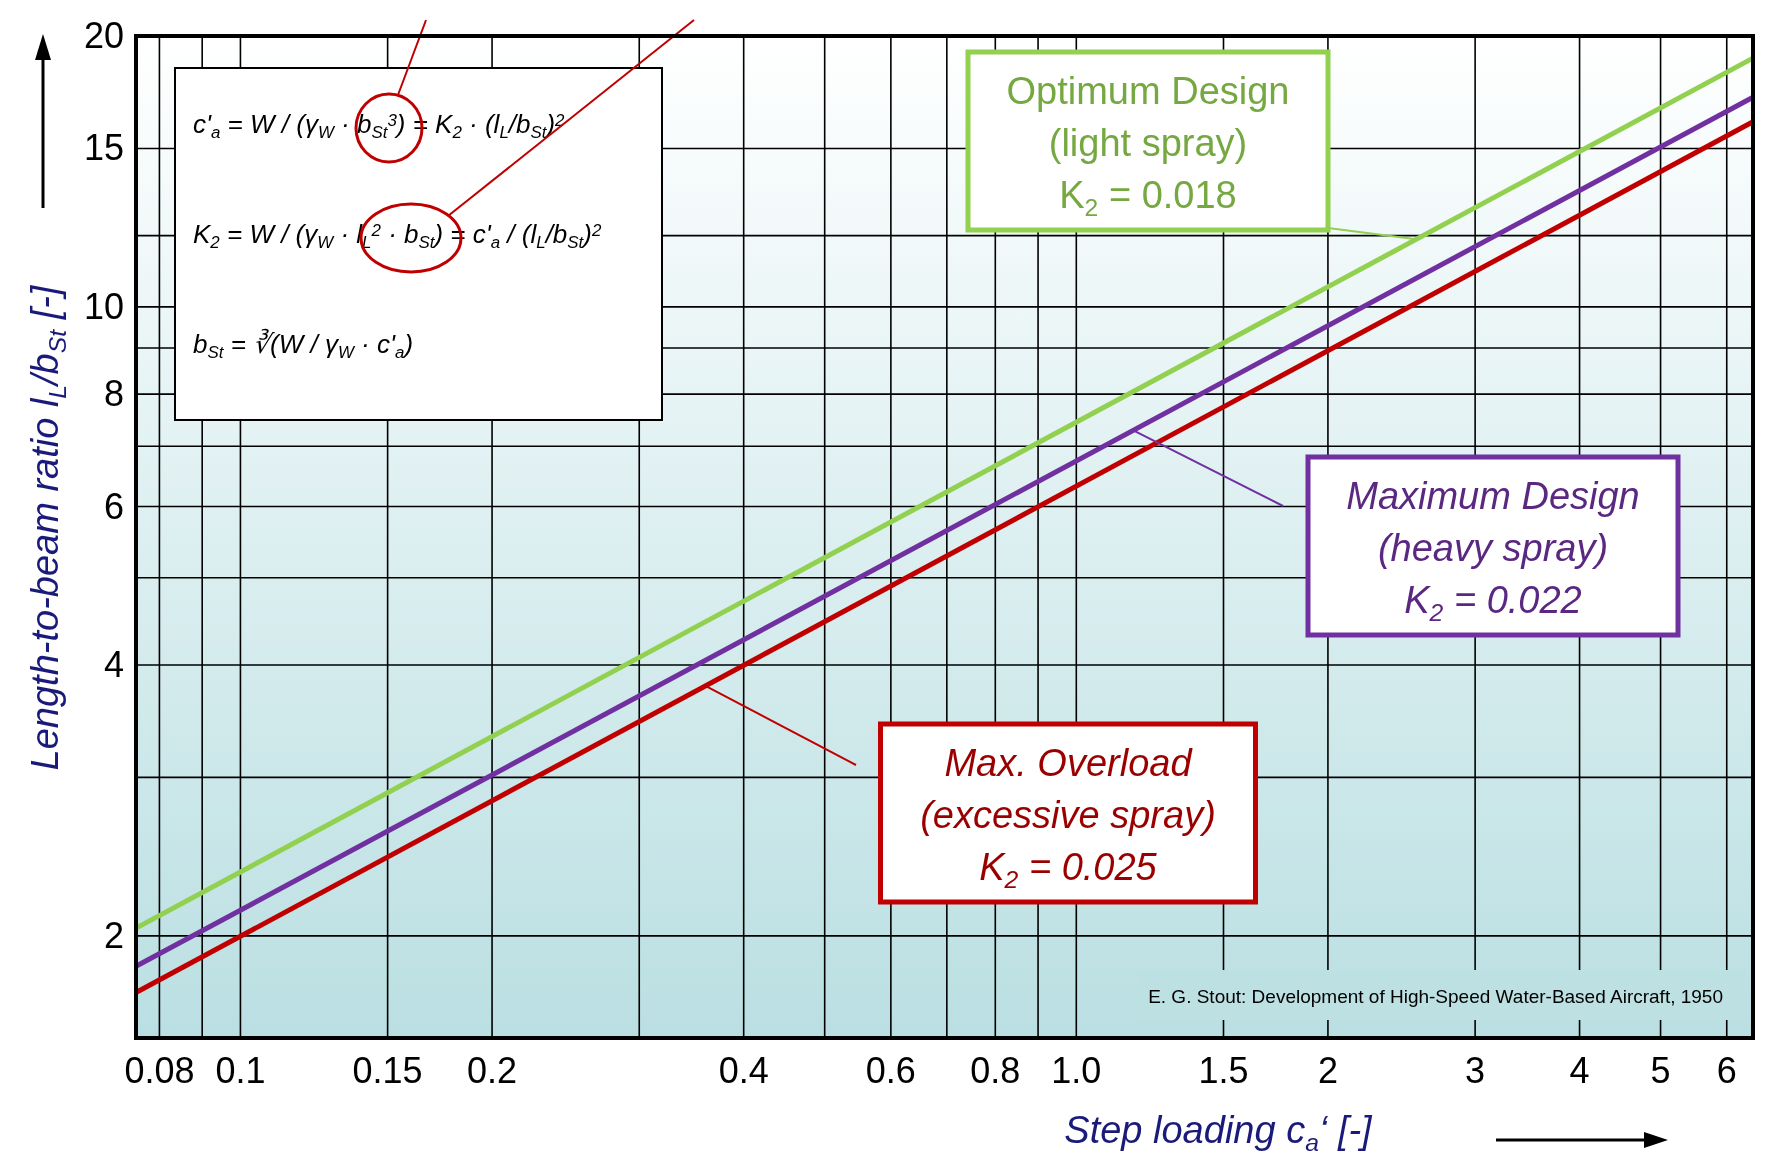 This screenshot has height=1163, width=1777. I want to click on x-tick-label: 4, so click(1579, 1070).